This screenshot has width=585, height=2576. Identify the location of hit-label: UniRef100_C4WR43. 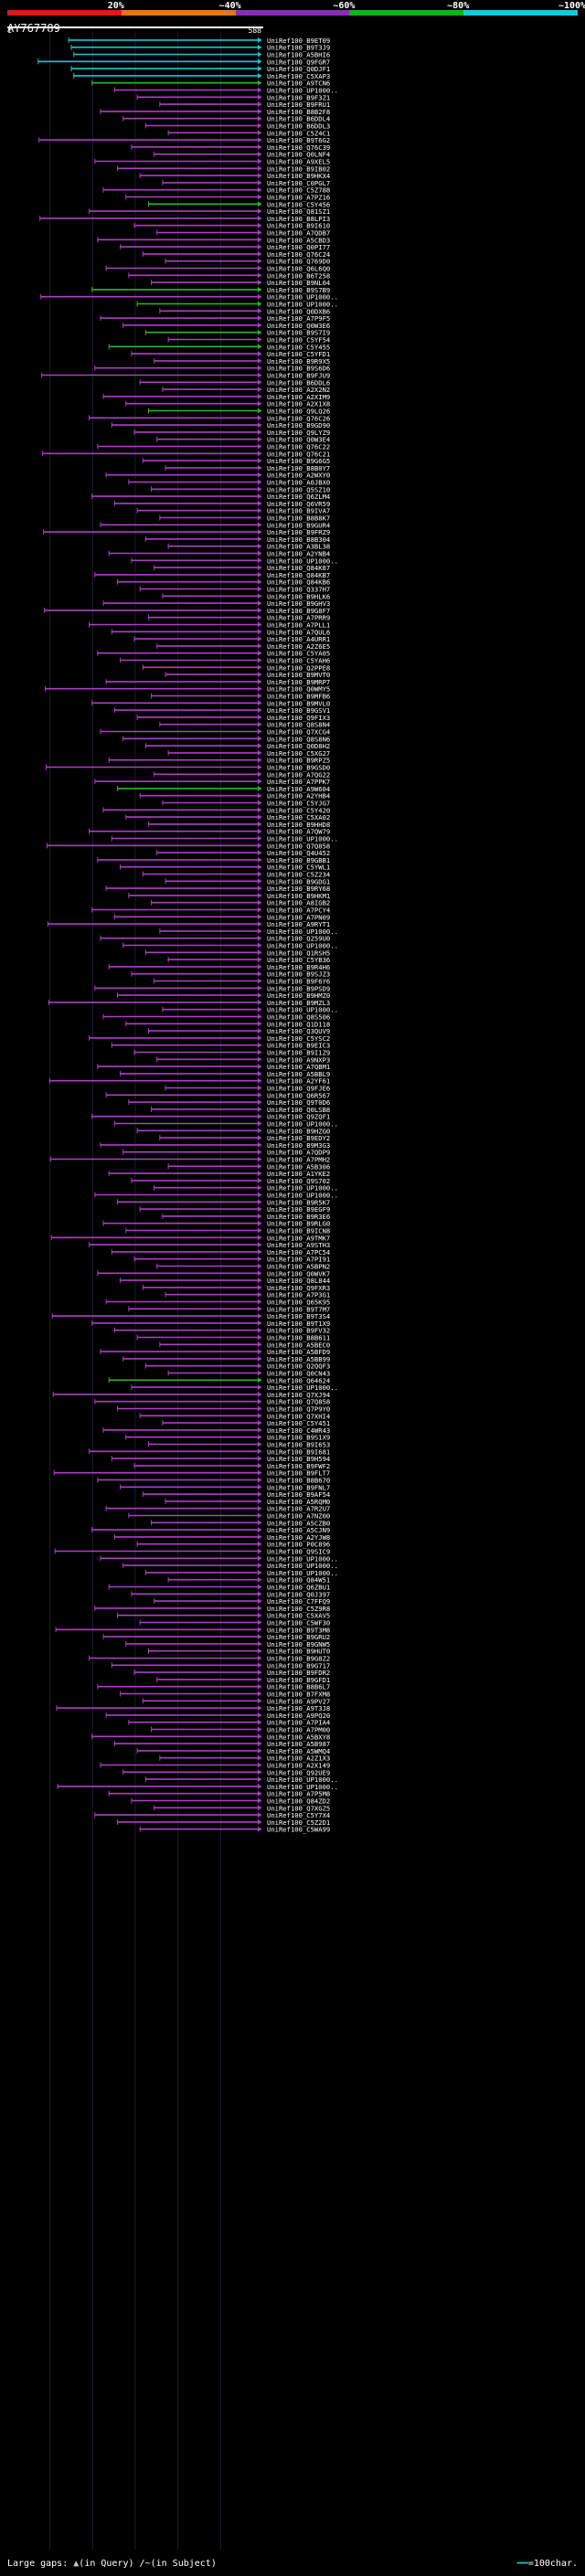
(299, 1430).